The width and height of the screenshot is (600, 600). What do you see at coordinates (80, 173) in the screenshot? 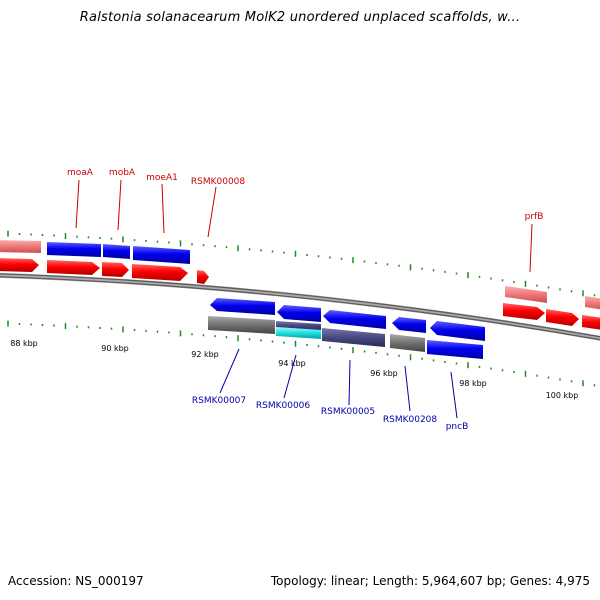
I see `gene-label-moaA: moaA` at bounding box center [80, 173].